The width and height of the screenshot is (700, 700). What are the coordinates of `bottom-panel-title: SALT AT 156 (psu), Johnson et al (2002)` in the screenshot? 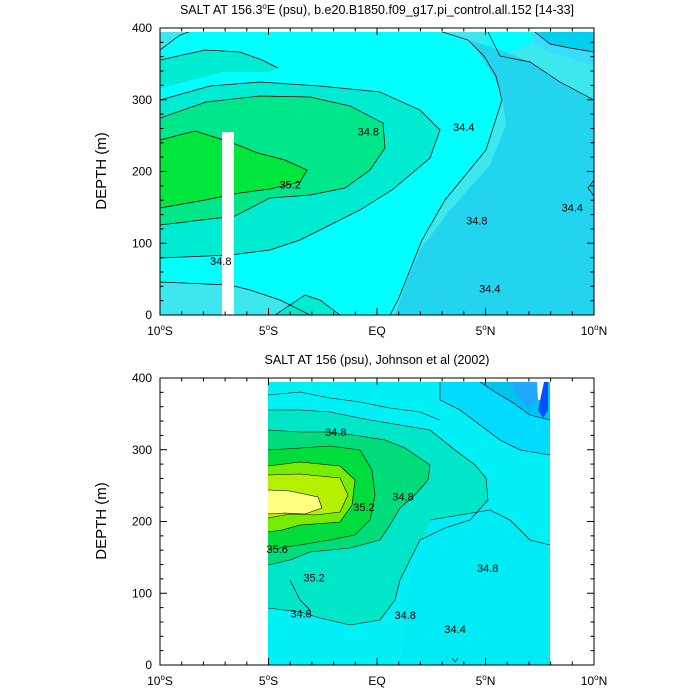 It's located at (377, 360).